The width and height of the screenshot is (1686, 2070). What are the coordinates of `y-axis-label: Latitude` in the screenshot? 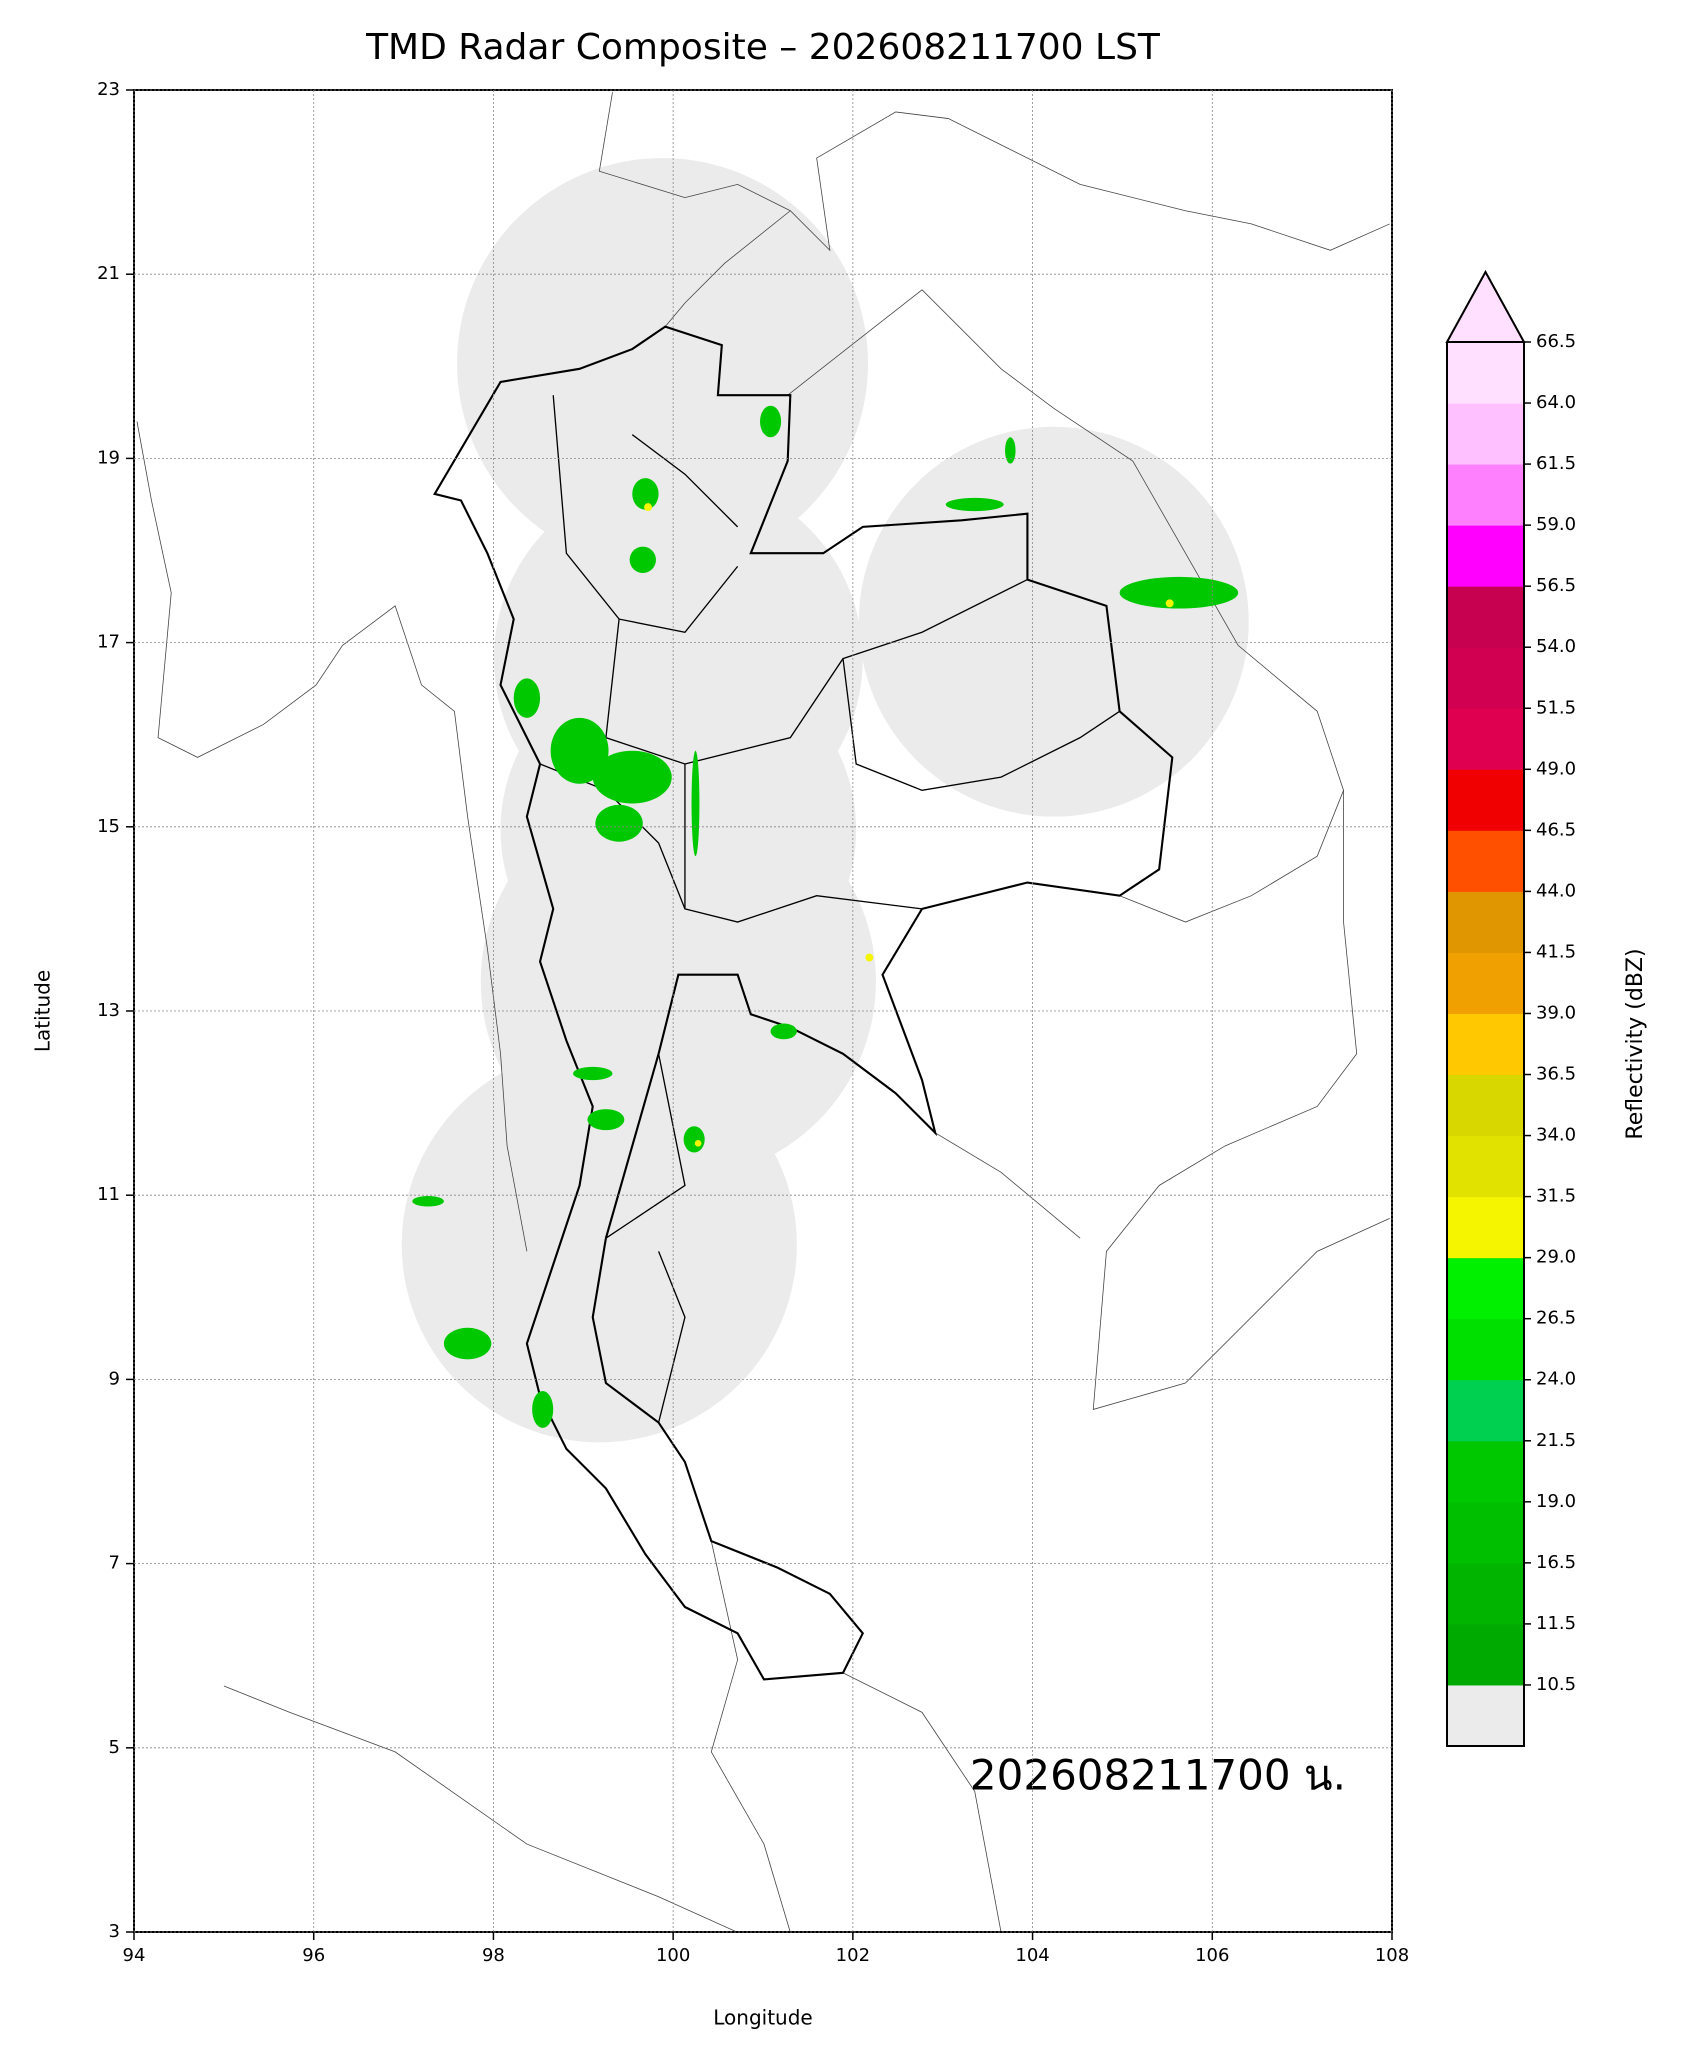 It's located at (43, 1011).